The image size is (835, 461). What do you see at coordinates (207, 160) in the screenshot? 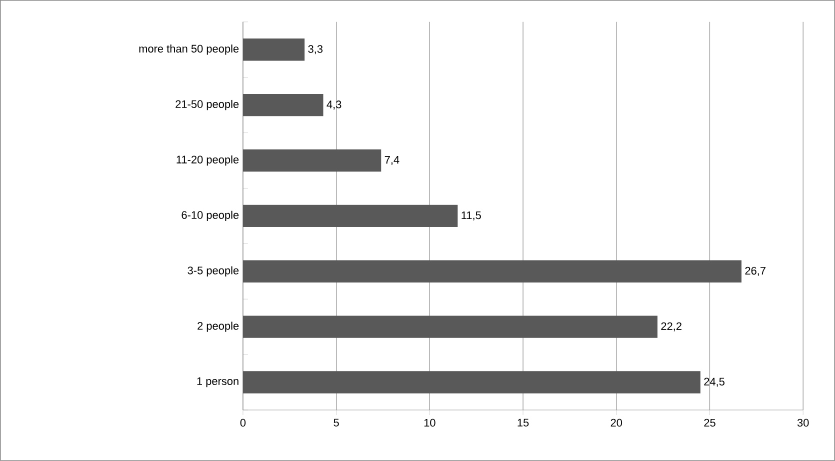
I see `y-tick-label: 11-20 people` at bounding box center [207, 160].